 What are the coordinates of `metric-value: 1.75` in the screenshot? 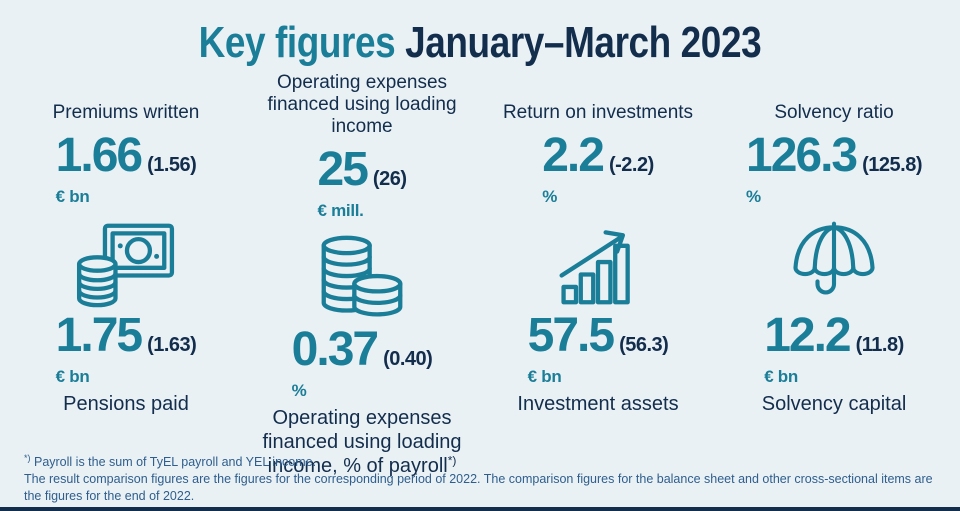 It's located at (99, 336).